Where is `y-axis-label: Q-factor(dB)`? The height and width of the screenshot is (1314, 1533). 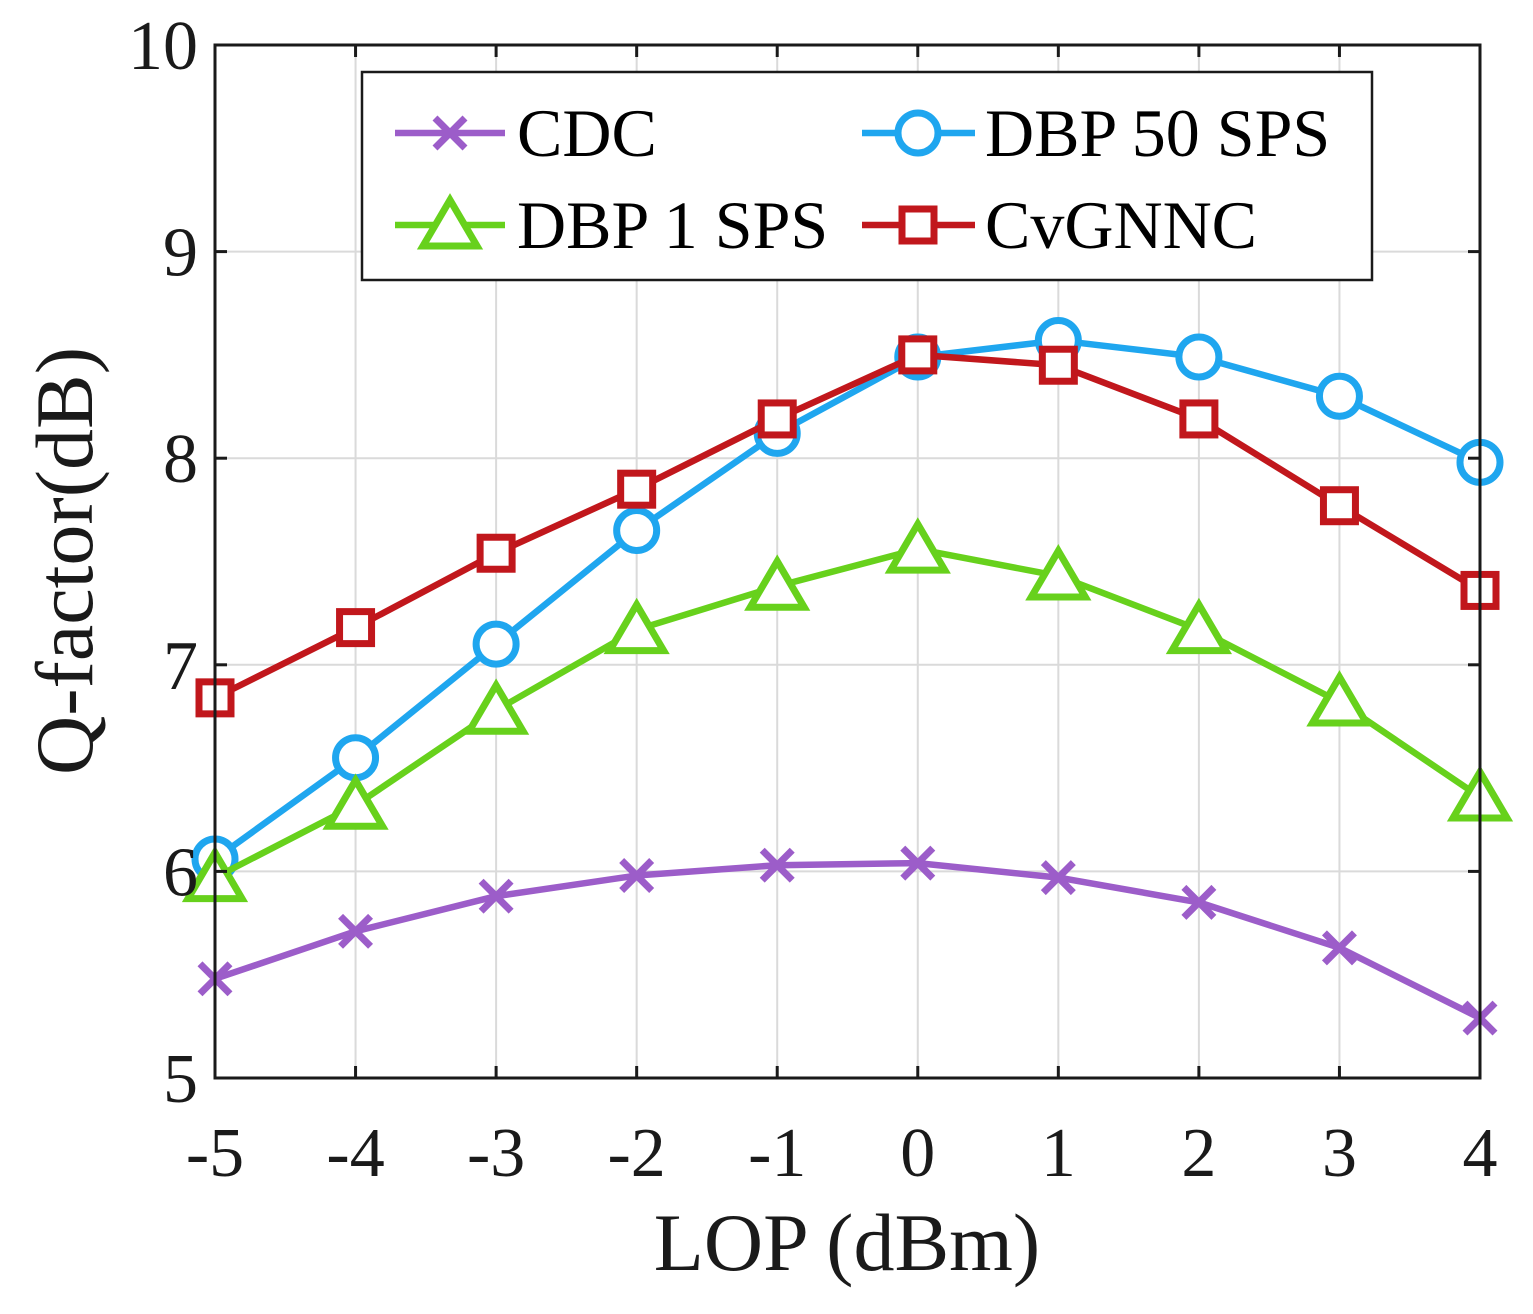 y-axis-label: Q-factor(dB) is located at coordinates (64, 561).